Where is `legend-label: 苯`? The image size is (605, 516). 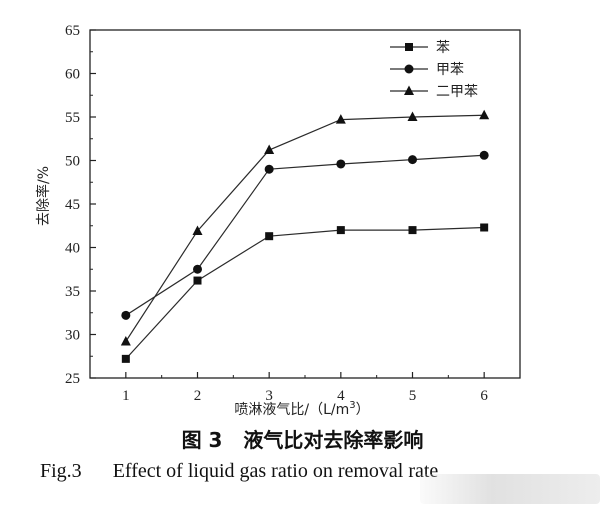
legend-label: 苯 is located at coordinates (443, 47).